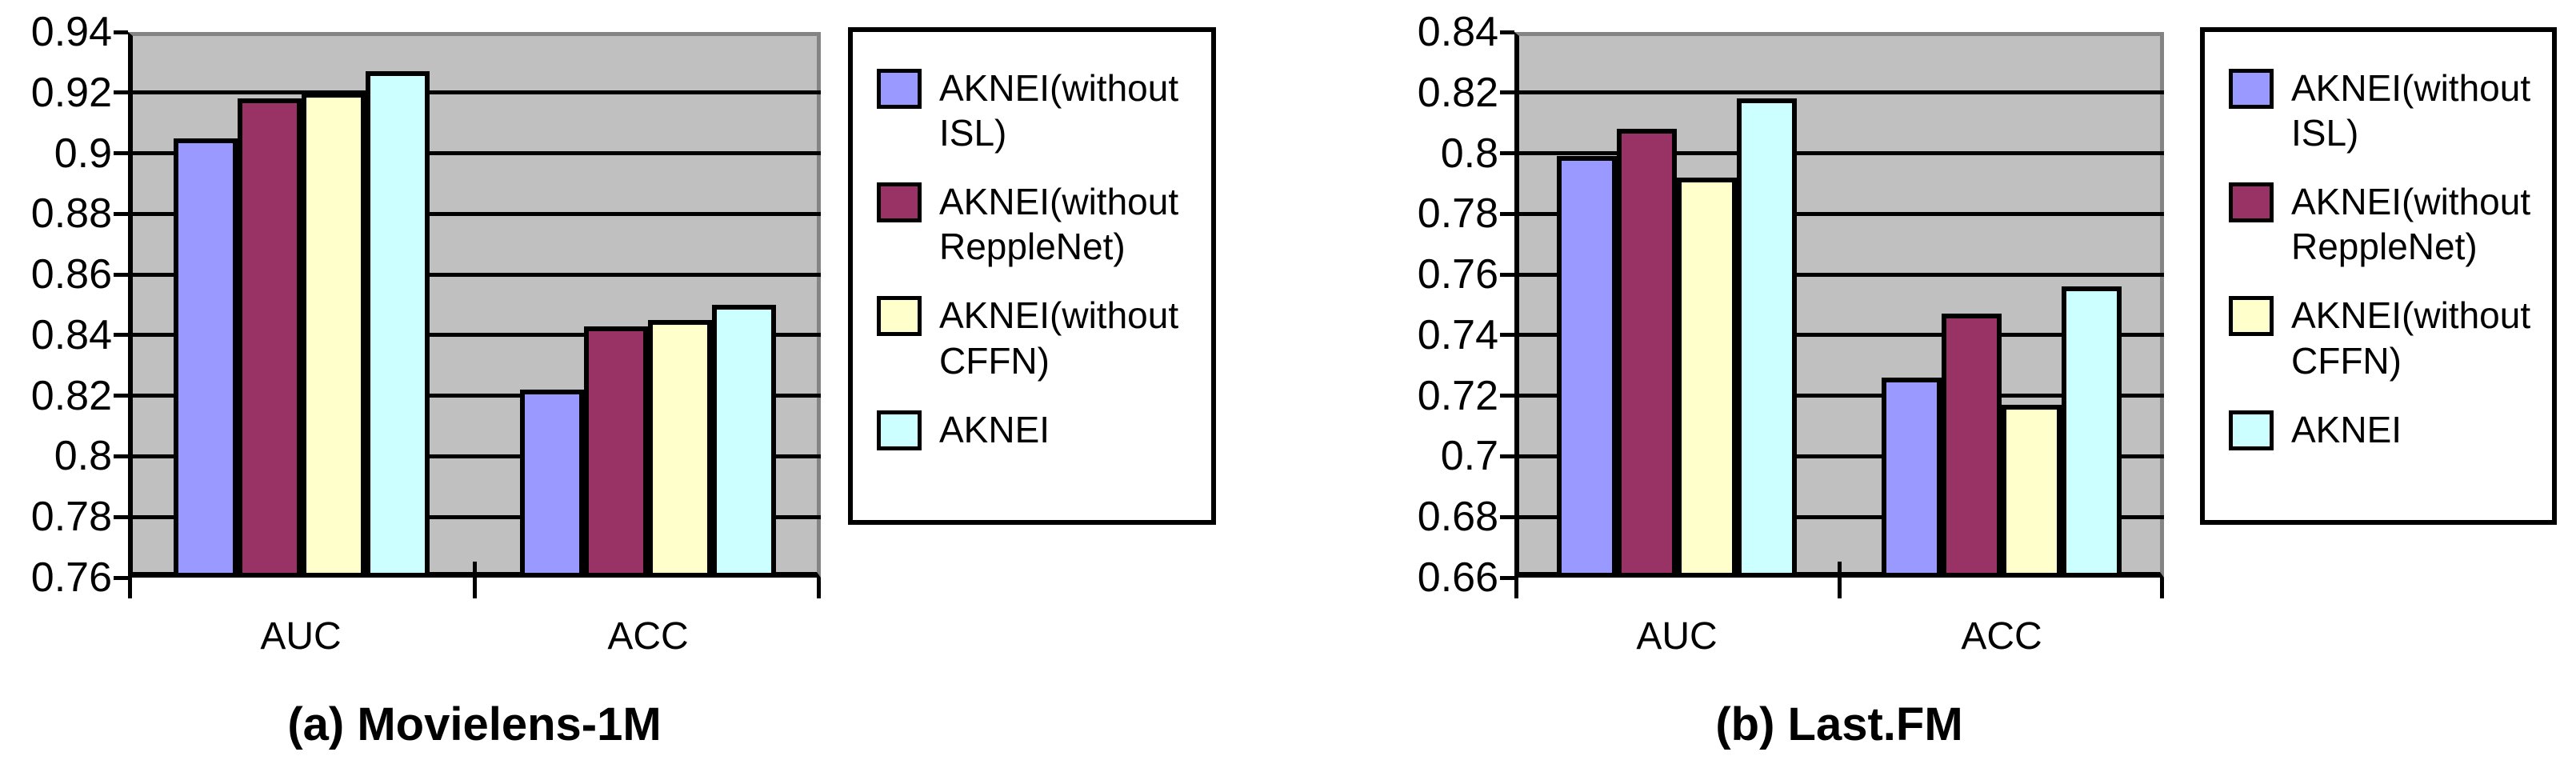  What do you see at coordinates (83, 153) in the screenshot?
I see `y-tick-label: 0.9` at bounding box center [83, 153].